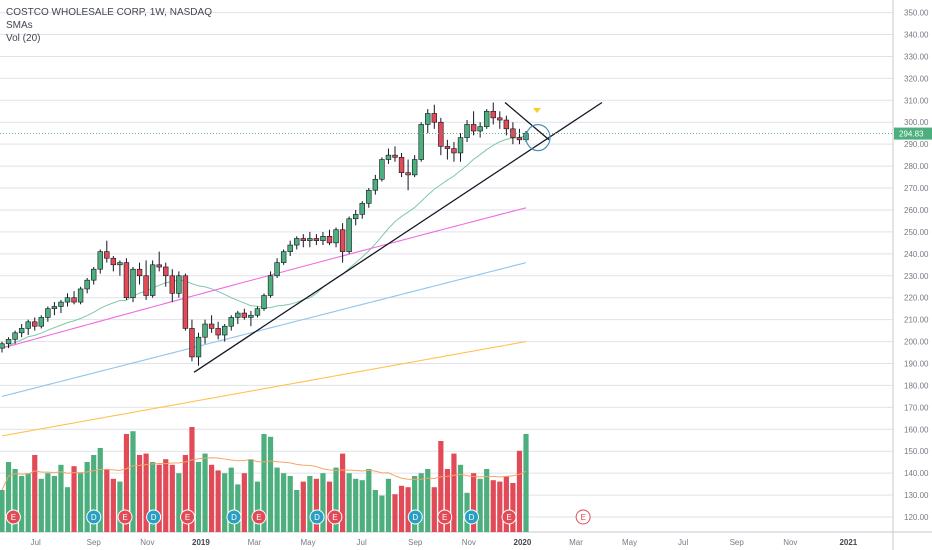 This screenshot has height=550, width=932. I want to click on x-tick-label: 2019, so click(201, 542).